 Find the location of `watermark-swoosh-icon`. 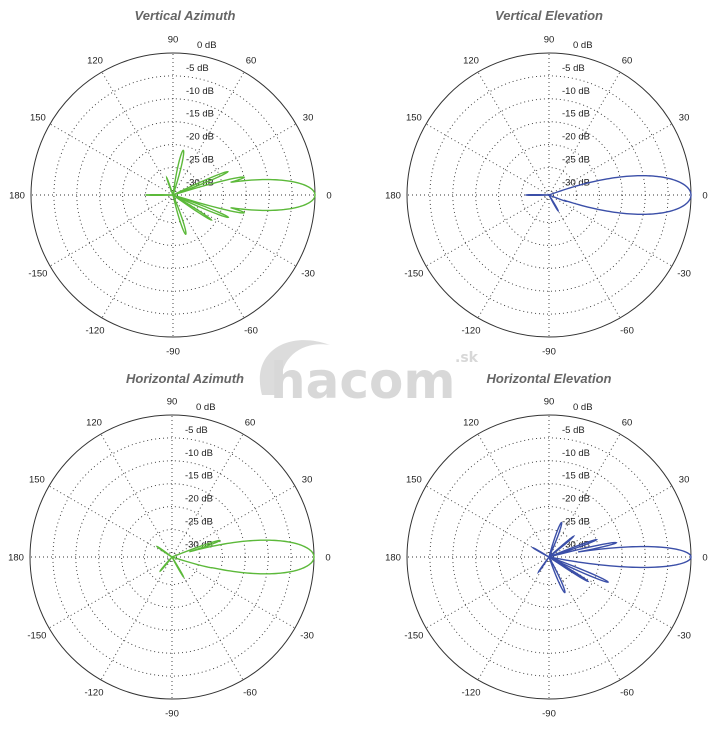

watermark-swoosh-icon is located at coordinates (294, 367).